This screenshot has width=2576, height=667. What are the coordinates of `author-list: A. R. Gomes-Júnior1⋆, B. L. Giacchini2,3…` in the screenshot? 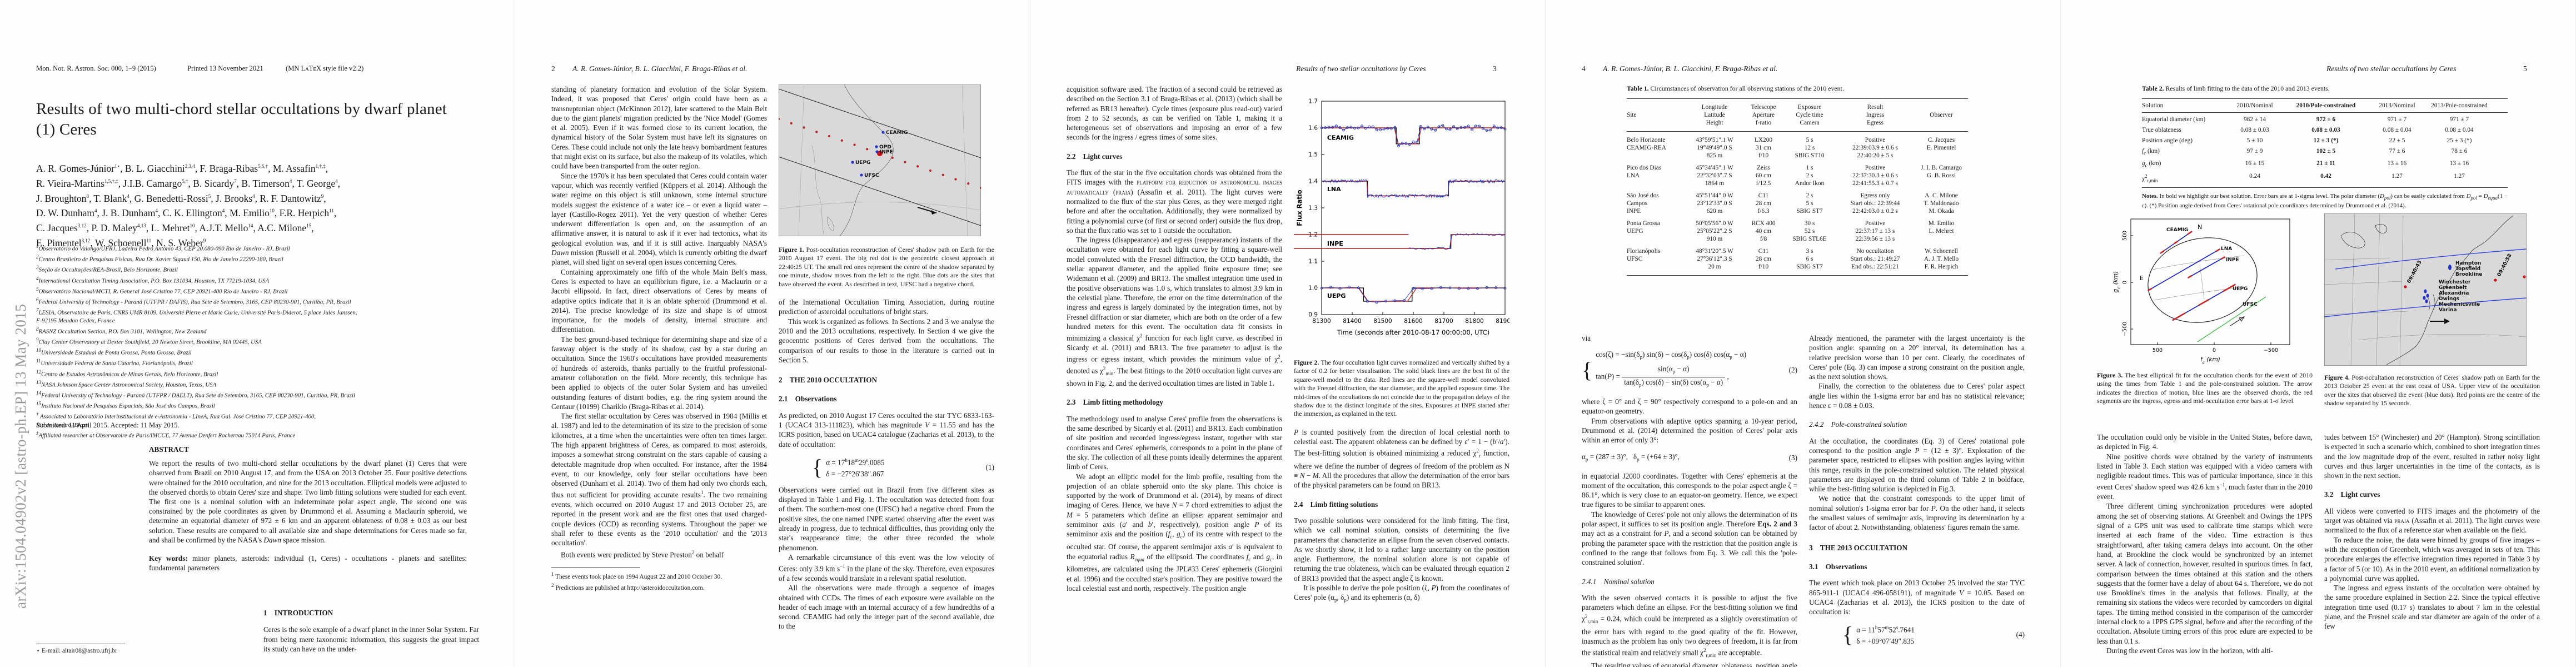 It's located at (255, 205).